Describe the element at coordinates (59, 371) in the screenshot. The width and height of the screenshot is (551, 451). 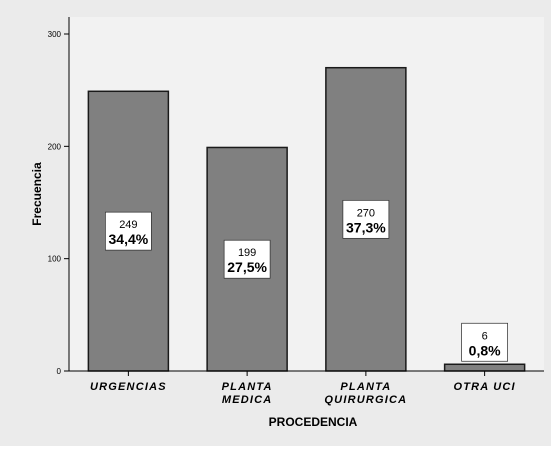
I see `y-tick-label: 0` at that location.